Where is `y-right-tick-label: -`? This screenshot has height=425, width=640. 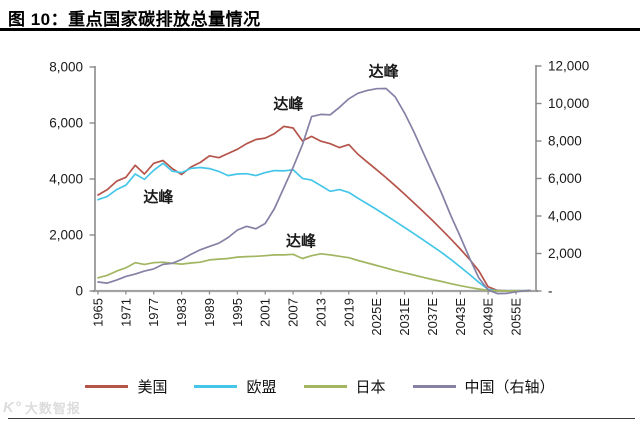
y-right-tick-label: - is located at coordinates (550, 291).